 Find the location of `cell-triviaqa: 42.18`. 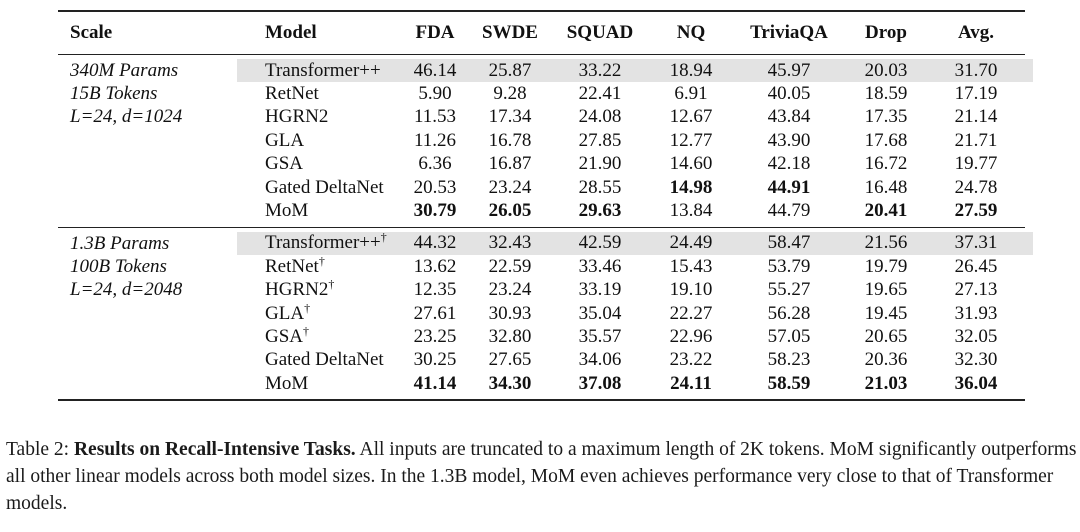

cell-triviaqa: 42.18 is located at coordinates (789, 164).